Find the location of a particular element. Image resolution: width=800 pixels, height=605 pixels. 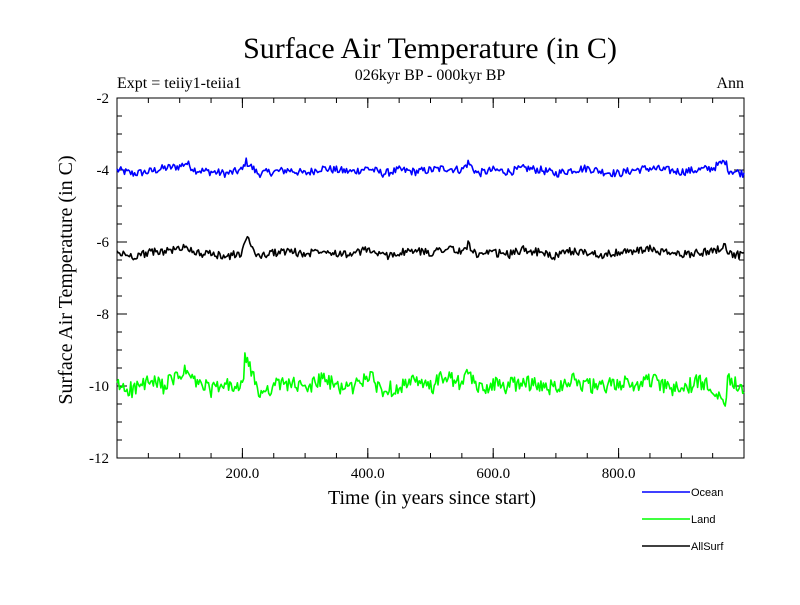

legend-label-ocean: Ocean is located at coordinates (707, 493).